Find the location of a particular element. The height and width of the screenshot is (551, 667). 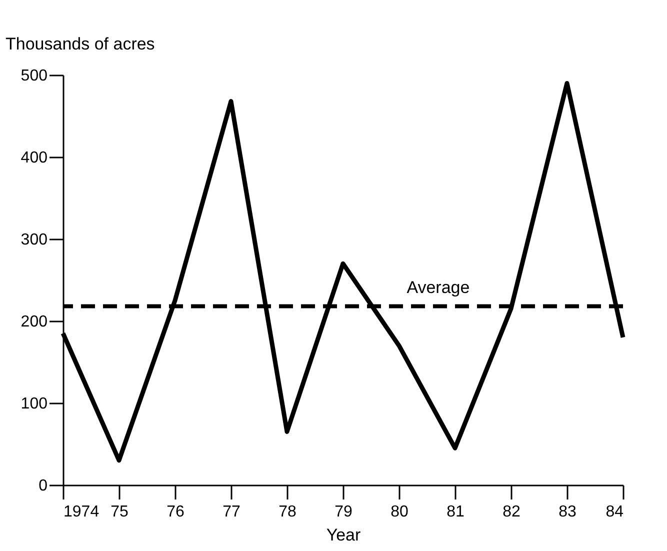

x-tick-label: 77 is located at coordinates (231, 512).